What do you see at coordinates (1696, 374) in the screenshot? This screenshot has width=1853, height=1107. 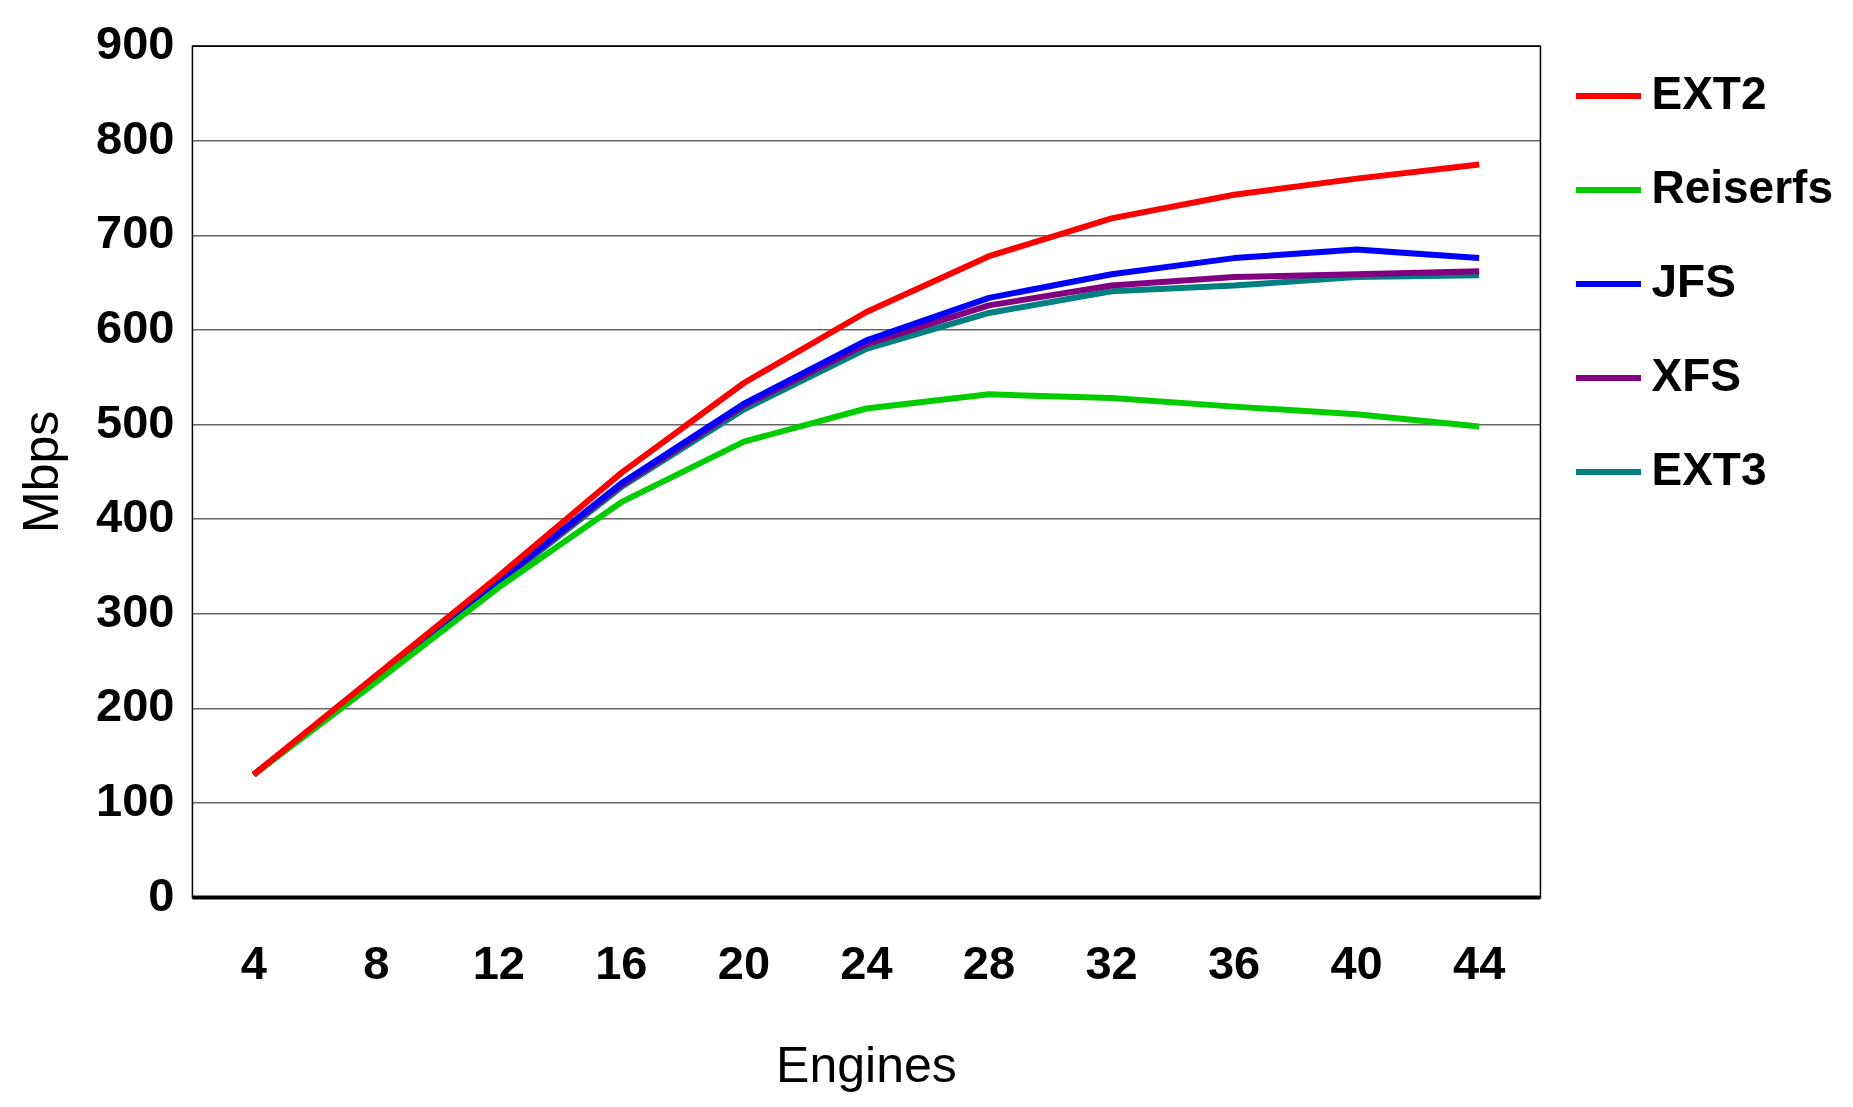 I see `legend-label: XFS` at bounding box center [1696, 374].